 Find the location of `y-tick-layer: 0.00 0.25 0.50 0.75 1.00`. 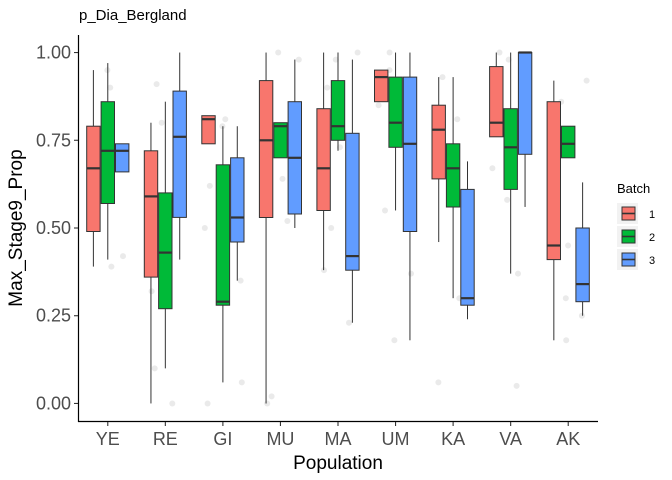

y-tick-layer: 0.00 0.25 0.50 0.75 1.00 is located at coordinates (57, 228).